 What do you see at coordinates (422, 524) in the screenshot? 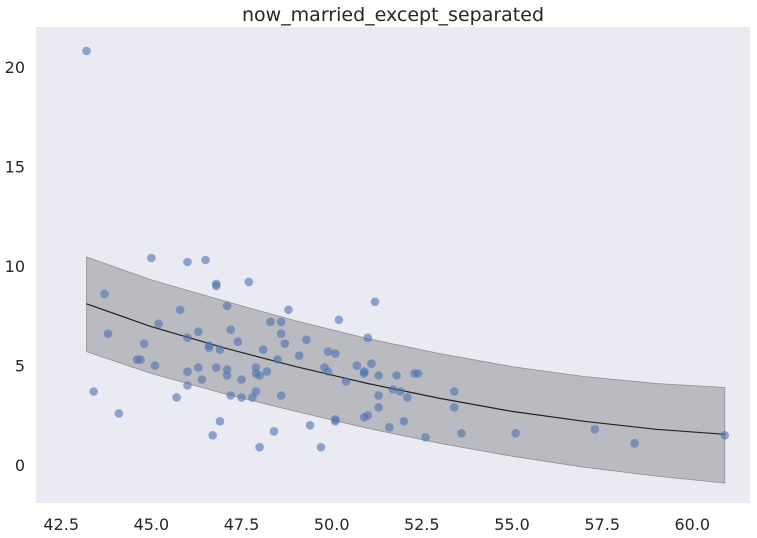
I see `x-tick-label: 52.5` at bounding box center [422, 524].